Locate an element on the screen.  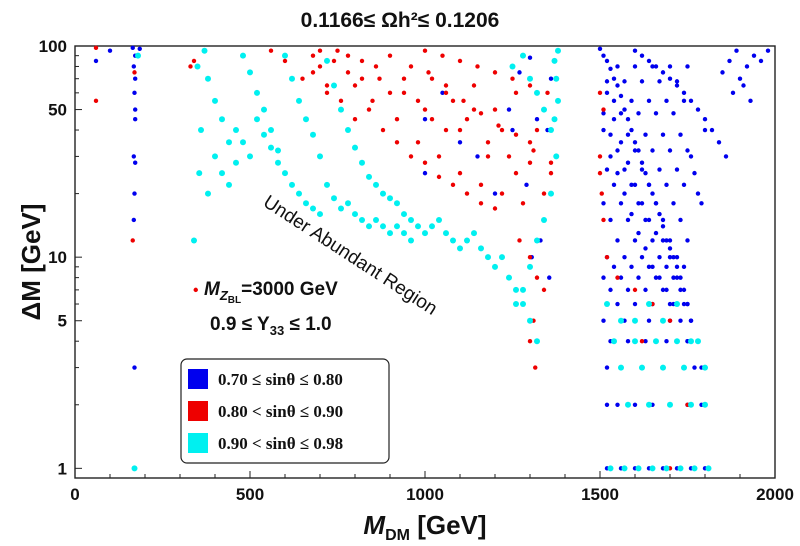
mass-annotation-sub: Z is located at coordinates (224, 295).